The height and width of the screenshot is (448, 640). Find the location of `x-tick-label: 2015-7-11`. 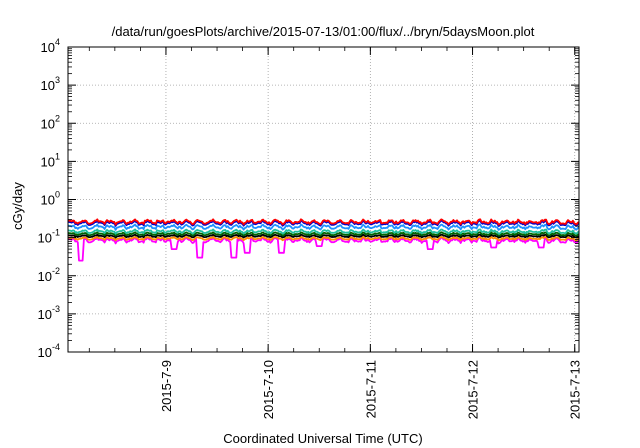

x-tick-label: 2015-7-11 is located at coordinates (370, 389).